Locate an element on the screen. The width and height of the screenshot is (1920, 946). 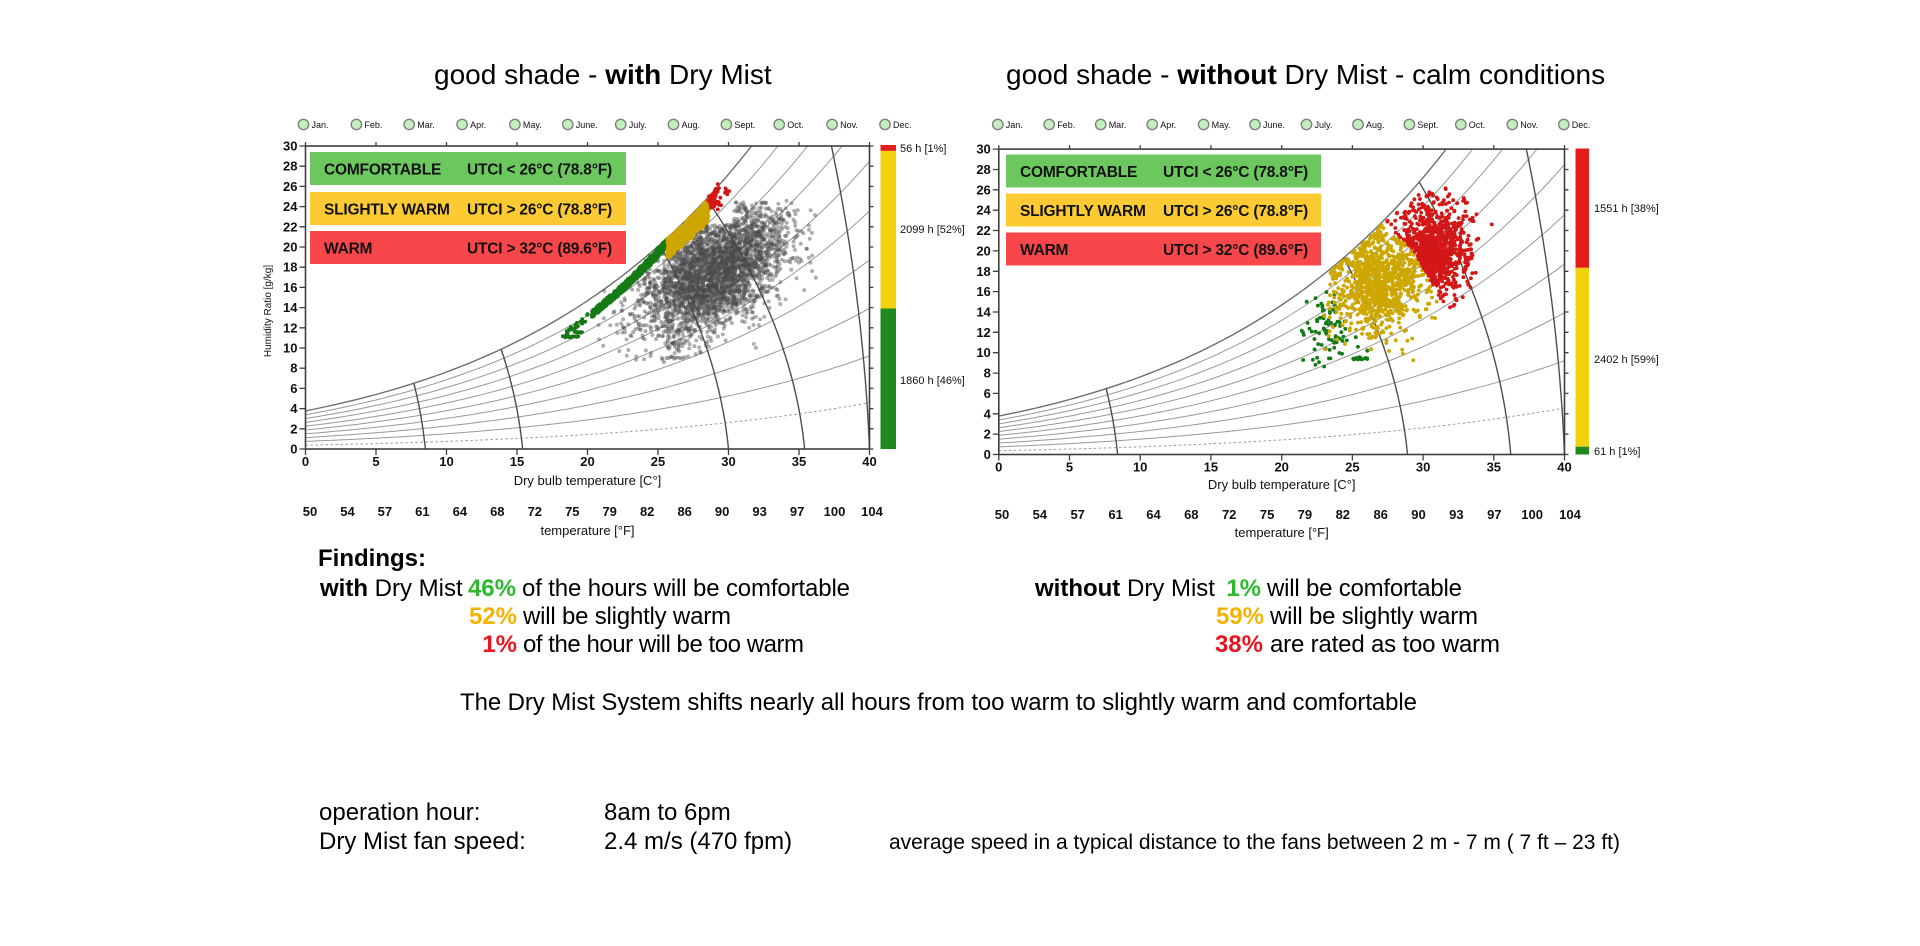
svg-text: 2099 h [52%] is located at coordinates (932, 230).